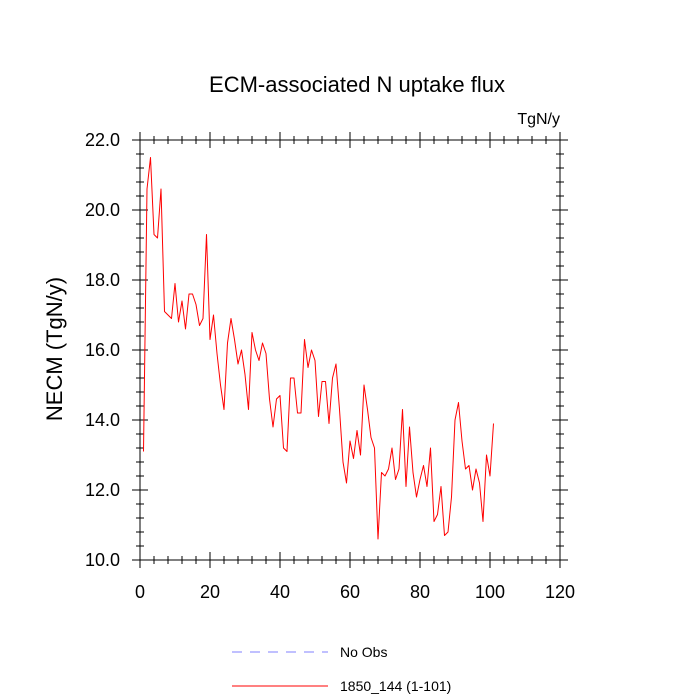 This screenshot has height=700, width=700. I want to click on x-tick-label: 80, so click(420, 592).